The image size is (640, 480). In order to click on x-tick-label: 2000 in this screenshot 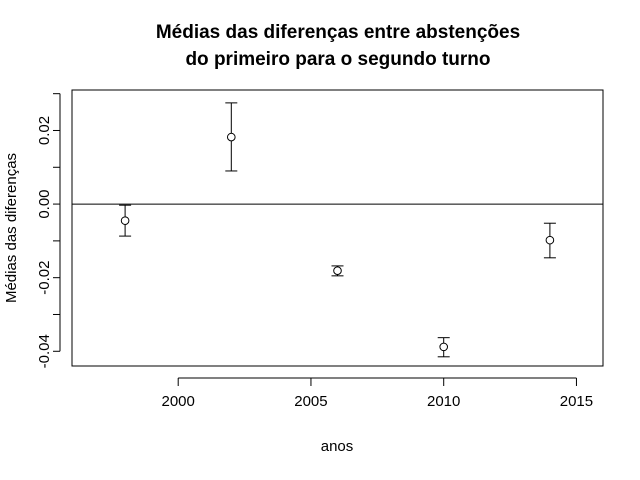, I will do `click(178, 401)`.